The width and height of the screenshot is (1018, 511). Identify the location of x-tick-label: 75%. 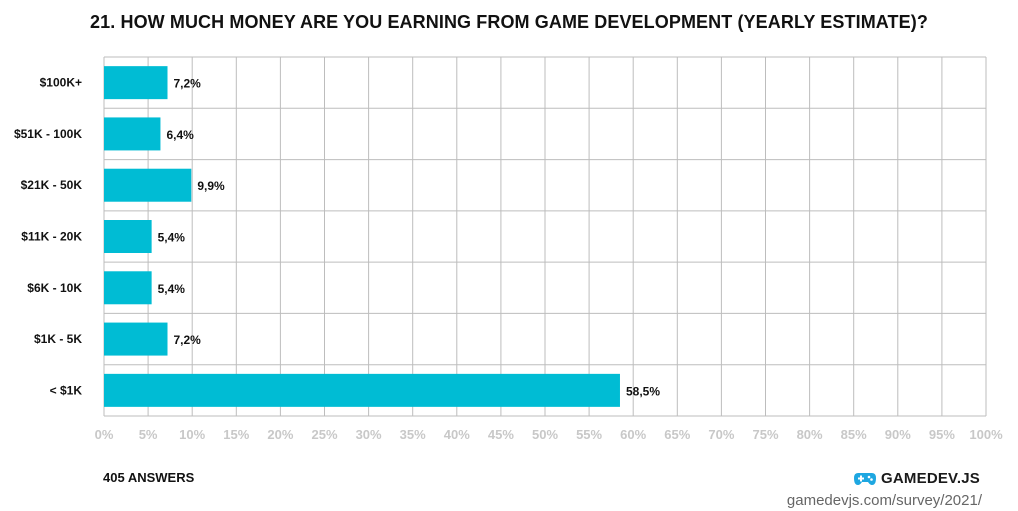
(765, 434).